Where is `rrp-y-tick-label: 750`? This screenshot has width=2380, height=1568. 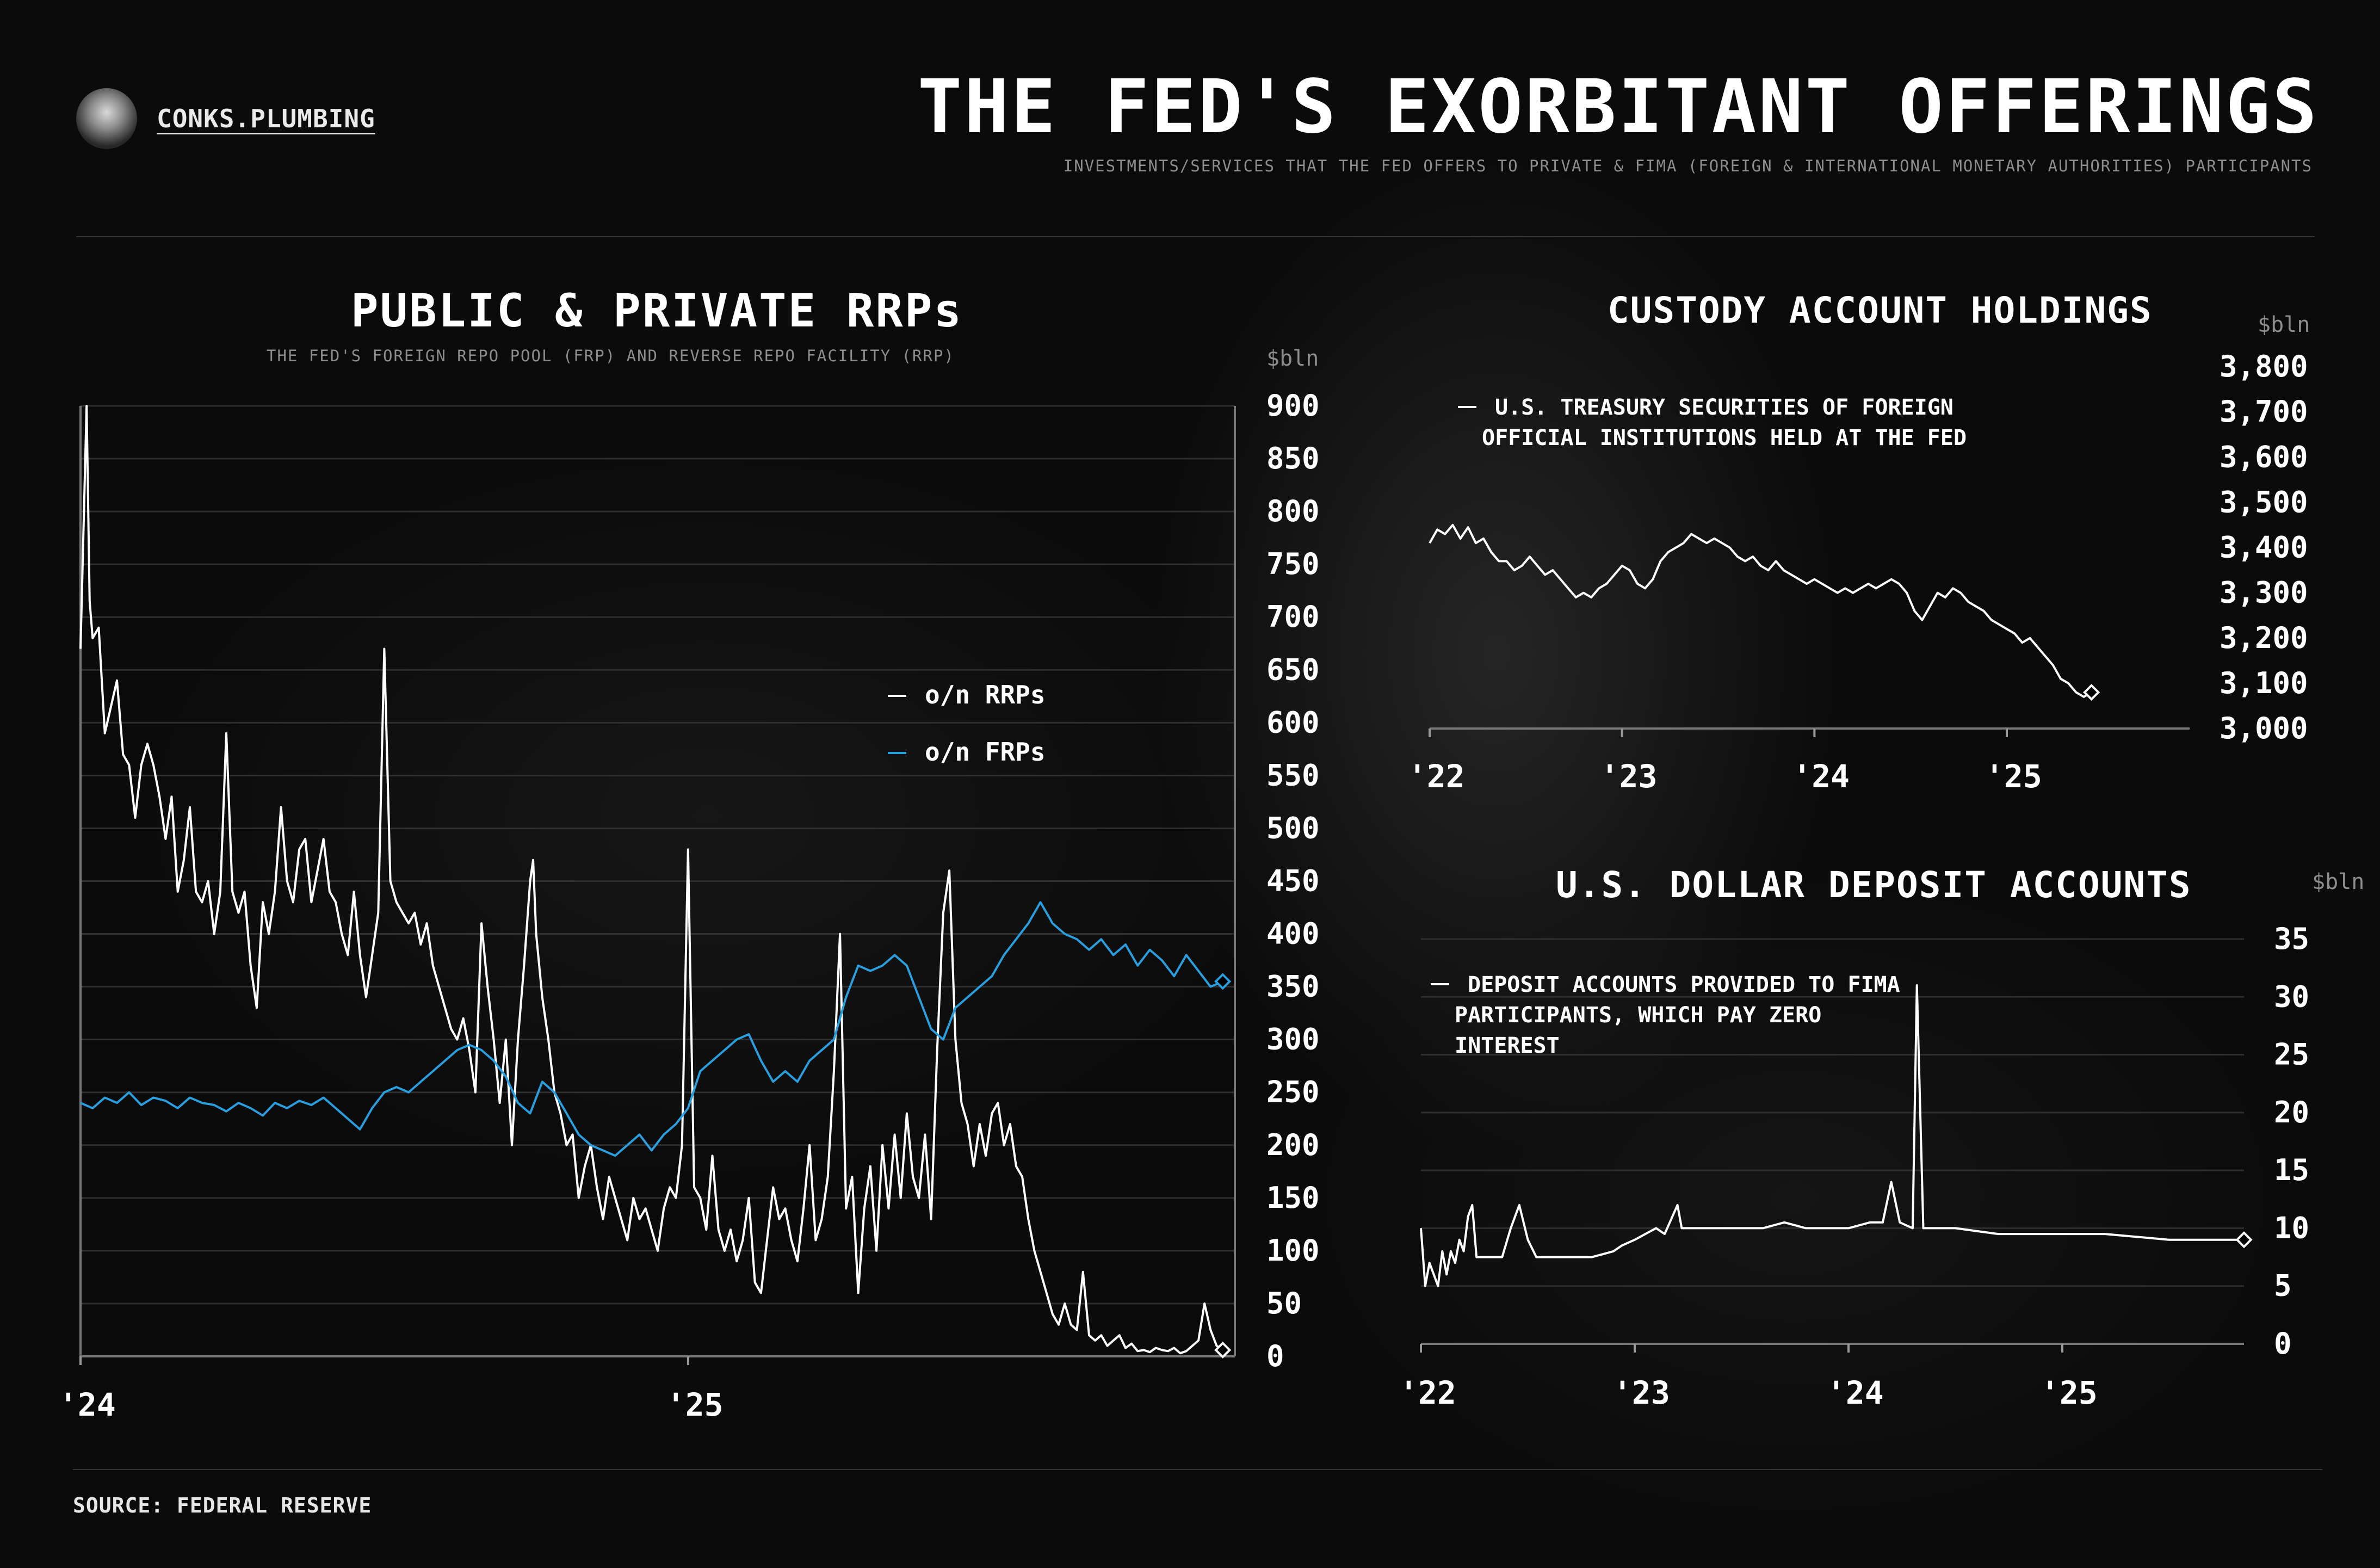
rrp-y-tick-label: 750 is located at coordinates (1293, 564).